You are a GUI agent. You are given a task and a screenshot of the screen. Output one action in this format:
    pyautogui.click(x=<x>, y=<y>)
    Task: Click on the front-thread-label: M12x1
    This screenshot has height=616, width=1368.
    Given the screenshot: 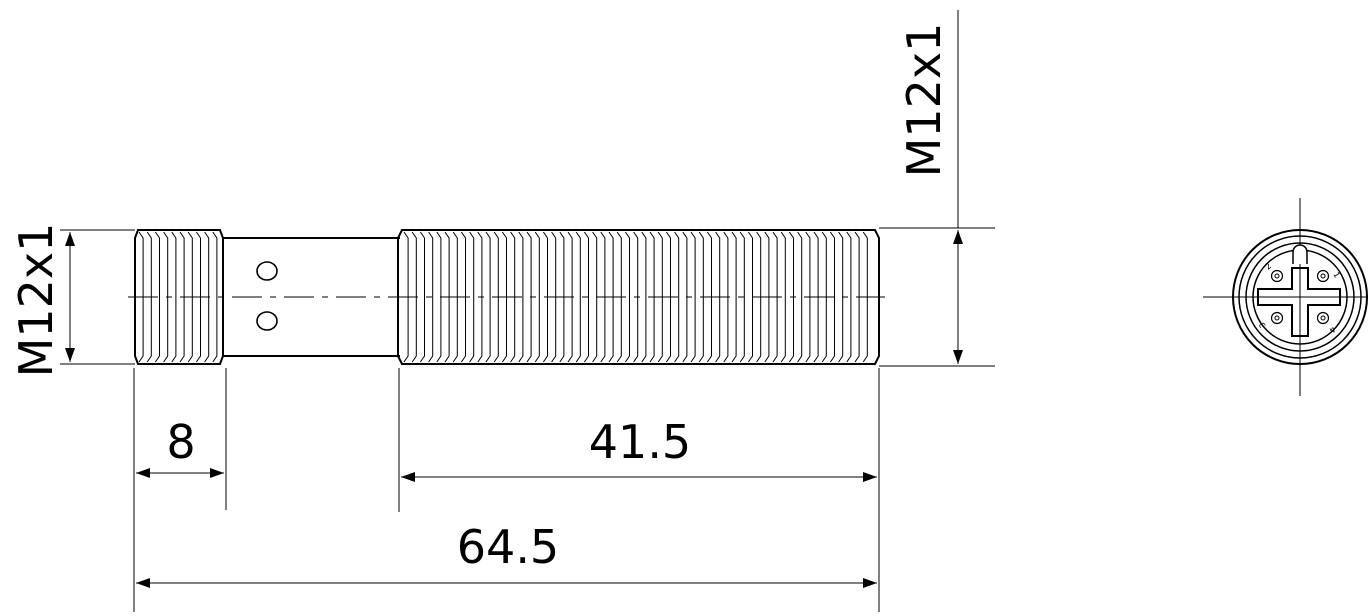 What is the action you would take?
    pyautogui.click(x=36, y=300)
    